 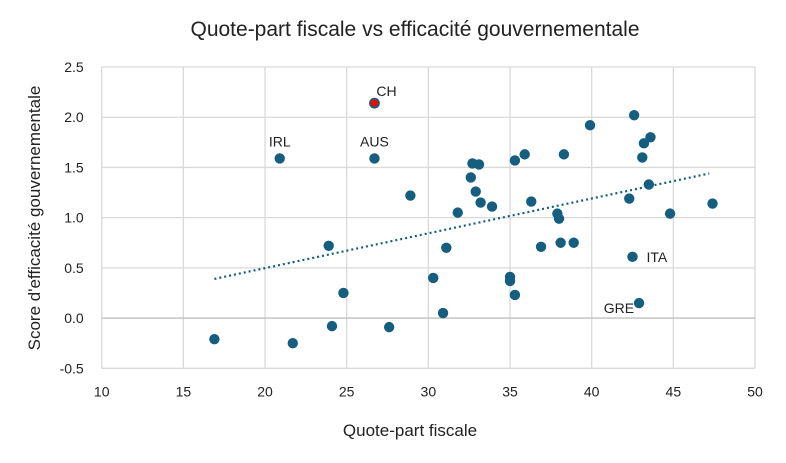 What do you see at coordinates (74, 67) in the screenshot?
I see `y-tick-label: 2.5` at bounding box center [74, 67].